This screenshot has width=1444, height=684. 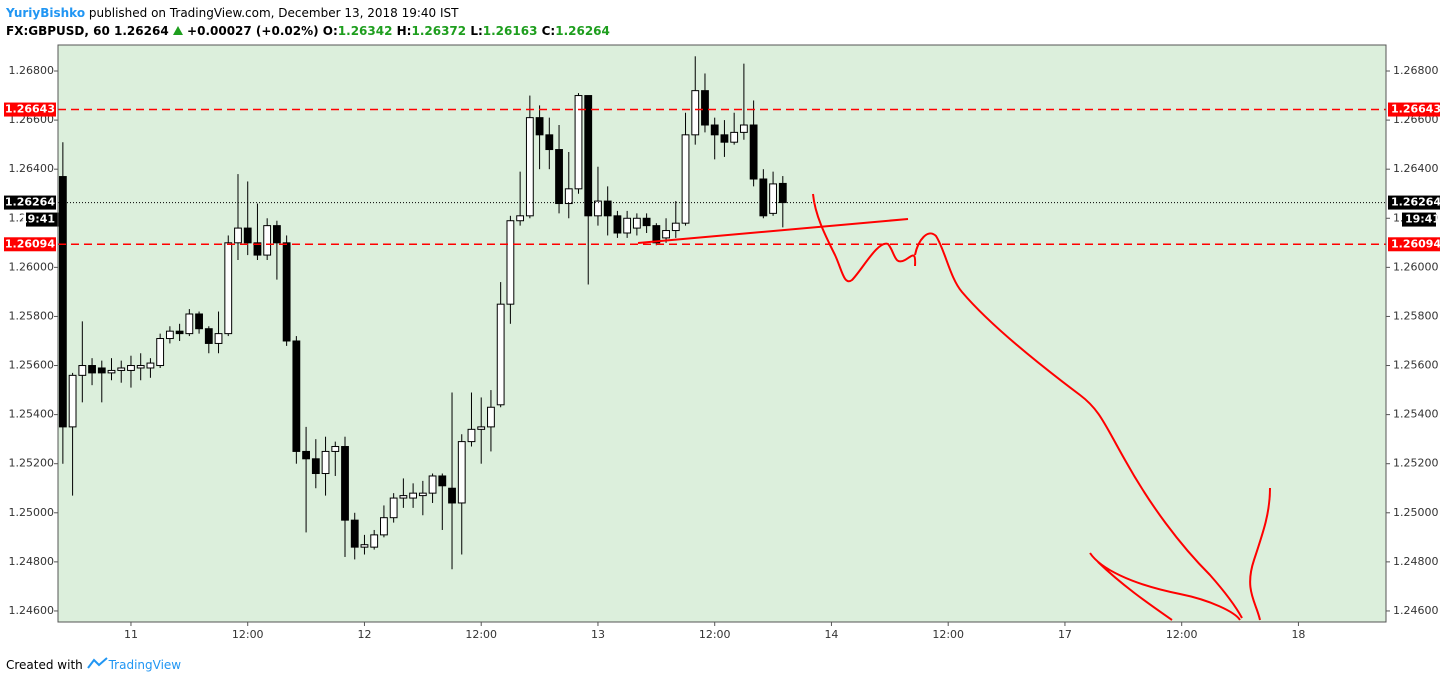 I want to click on brand: TradingView, so click(x=145, y=665).